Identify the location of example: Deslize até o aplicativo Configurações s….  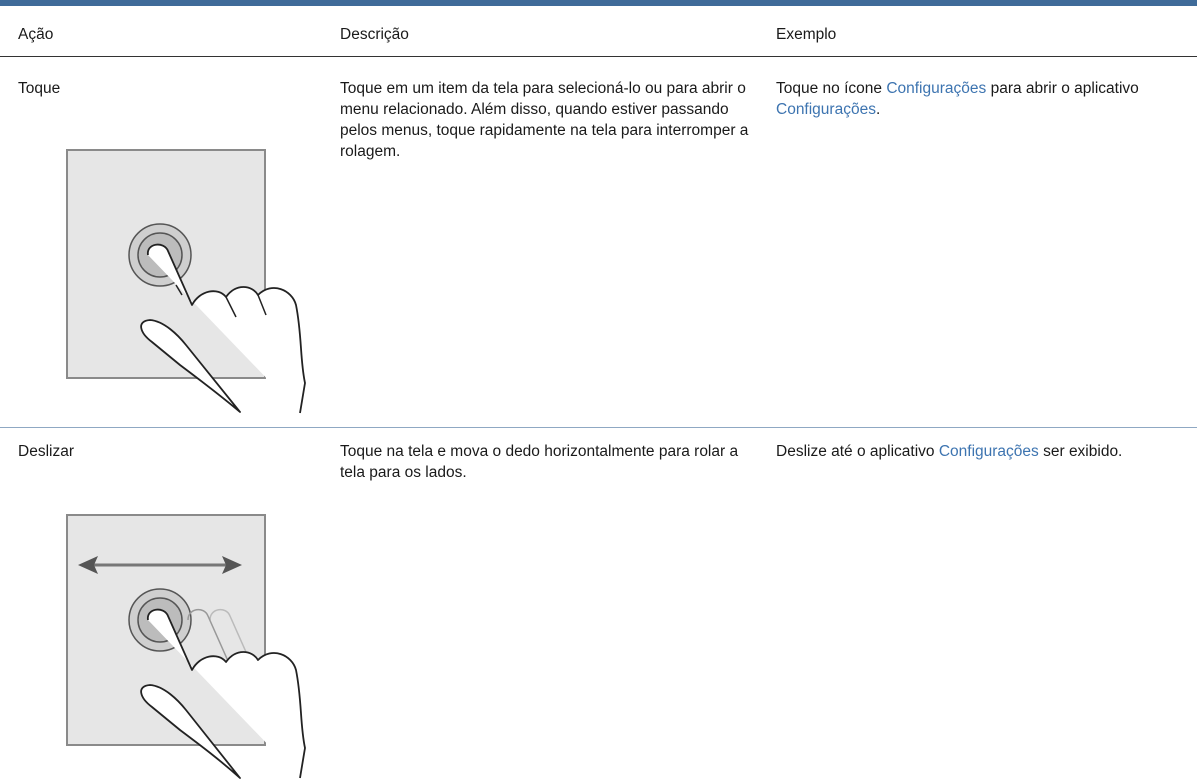
(973, 451).